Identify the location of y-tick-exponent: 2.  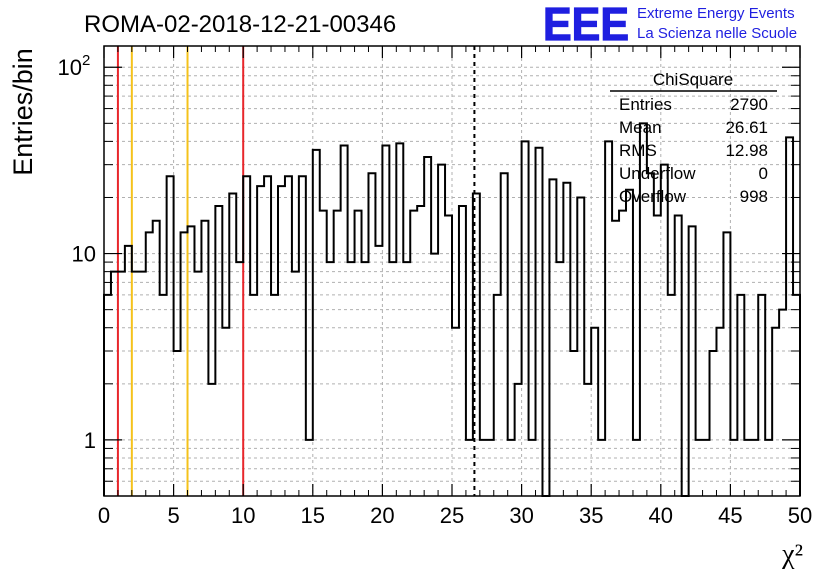
(86, 60).